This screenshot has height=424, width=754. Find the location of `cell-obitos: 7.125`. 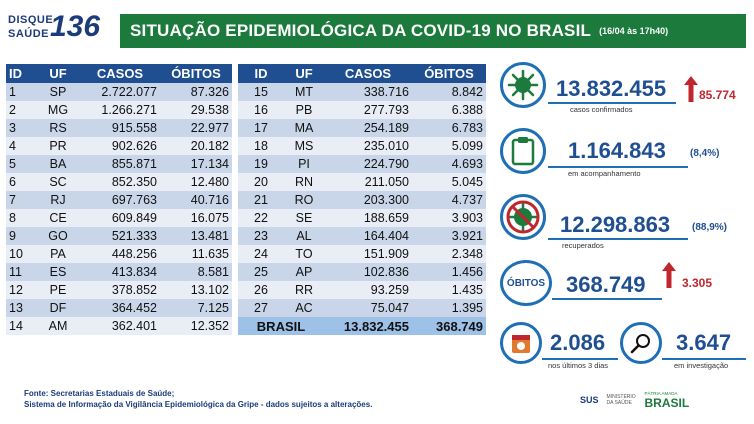

cell-obitos: 7.125 is located at coordinates (196, 308).